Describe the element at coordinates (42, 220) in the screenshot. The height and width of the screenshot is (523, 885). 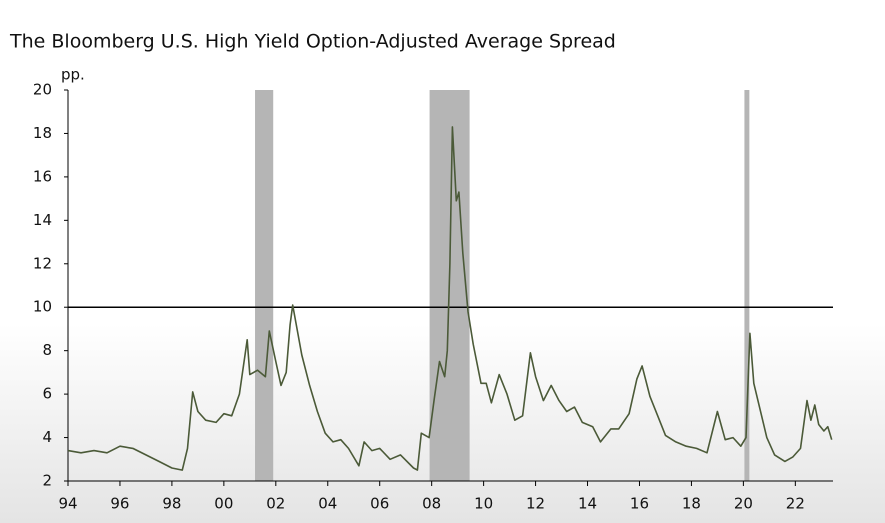
I see `y-tick-label: 14` at that location.